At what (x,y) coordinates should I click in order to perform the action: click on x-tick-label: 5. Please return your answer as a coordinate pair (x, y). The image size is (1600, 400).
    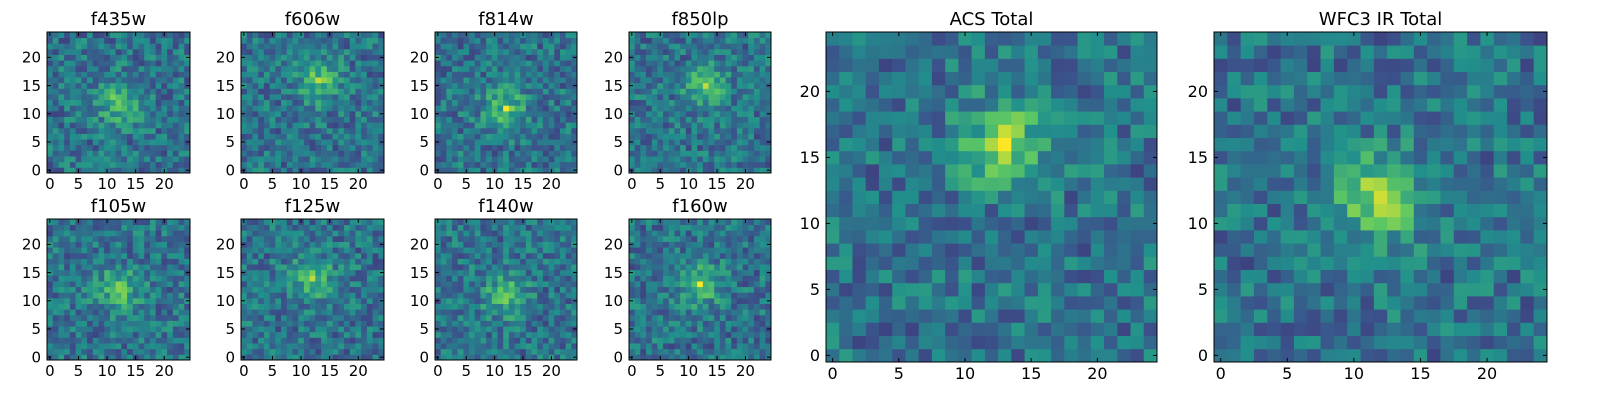
    Looking at the image, I should click on (466, 371).